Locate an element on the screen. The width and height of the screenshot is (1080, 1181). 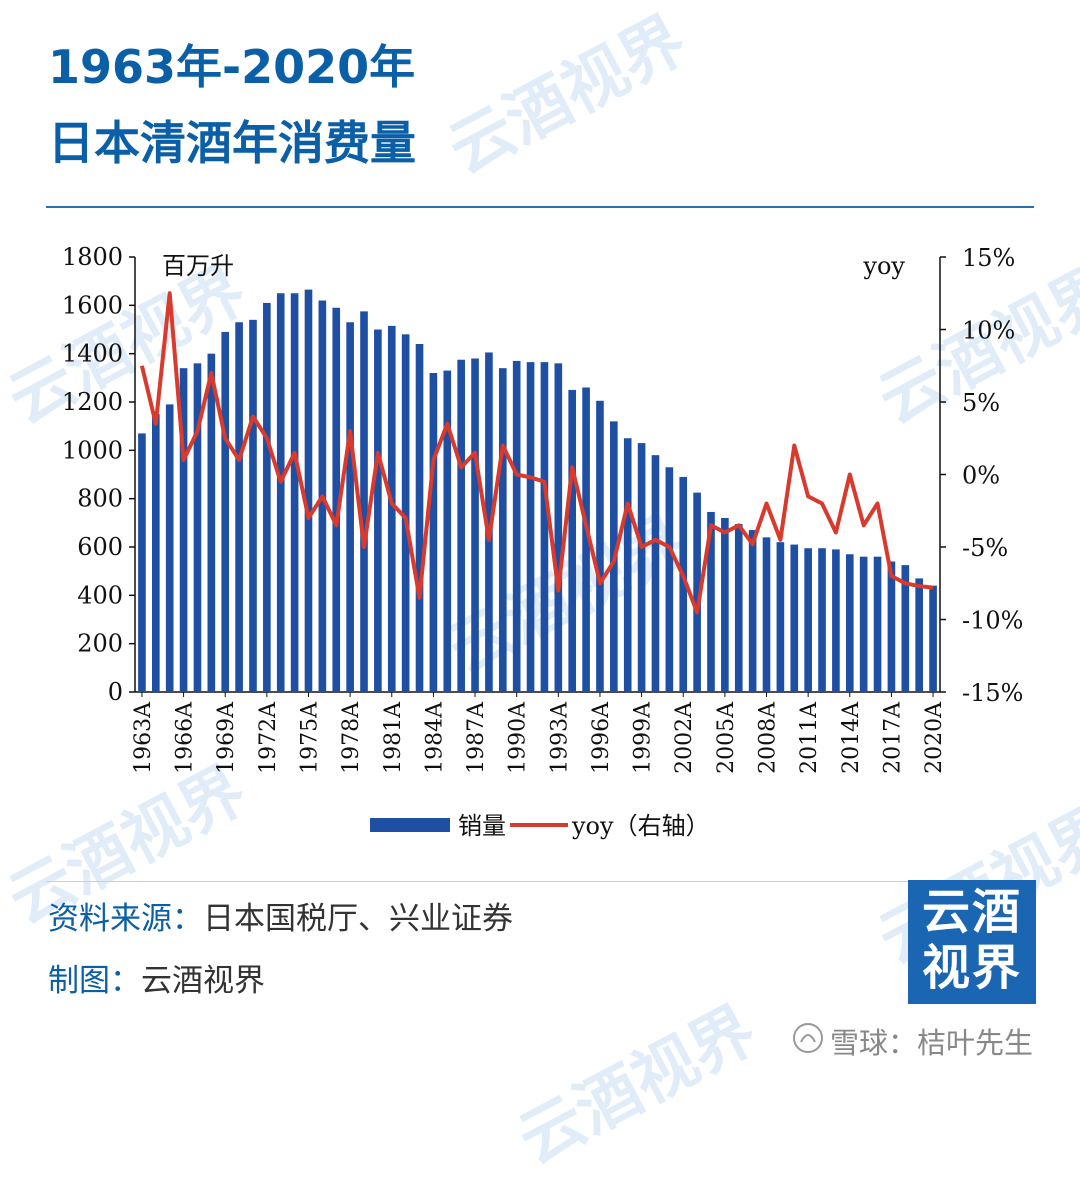
x-tick-label: 2014A is located at coordinates (851, 737).